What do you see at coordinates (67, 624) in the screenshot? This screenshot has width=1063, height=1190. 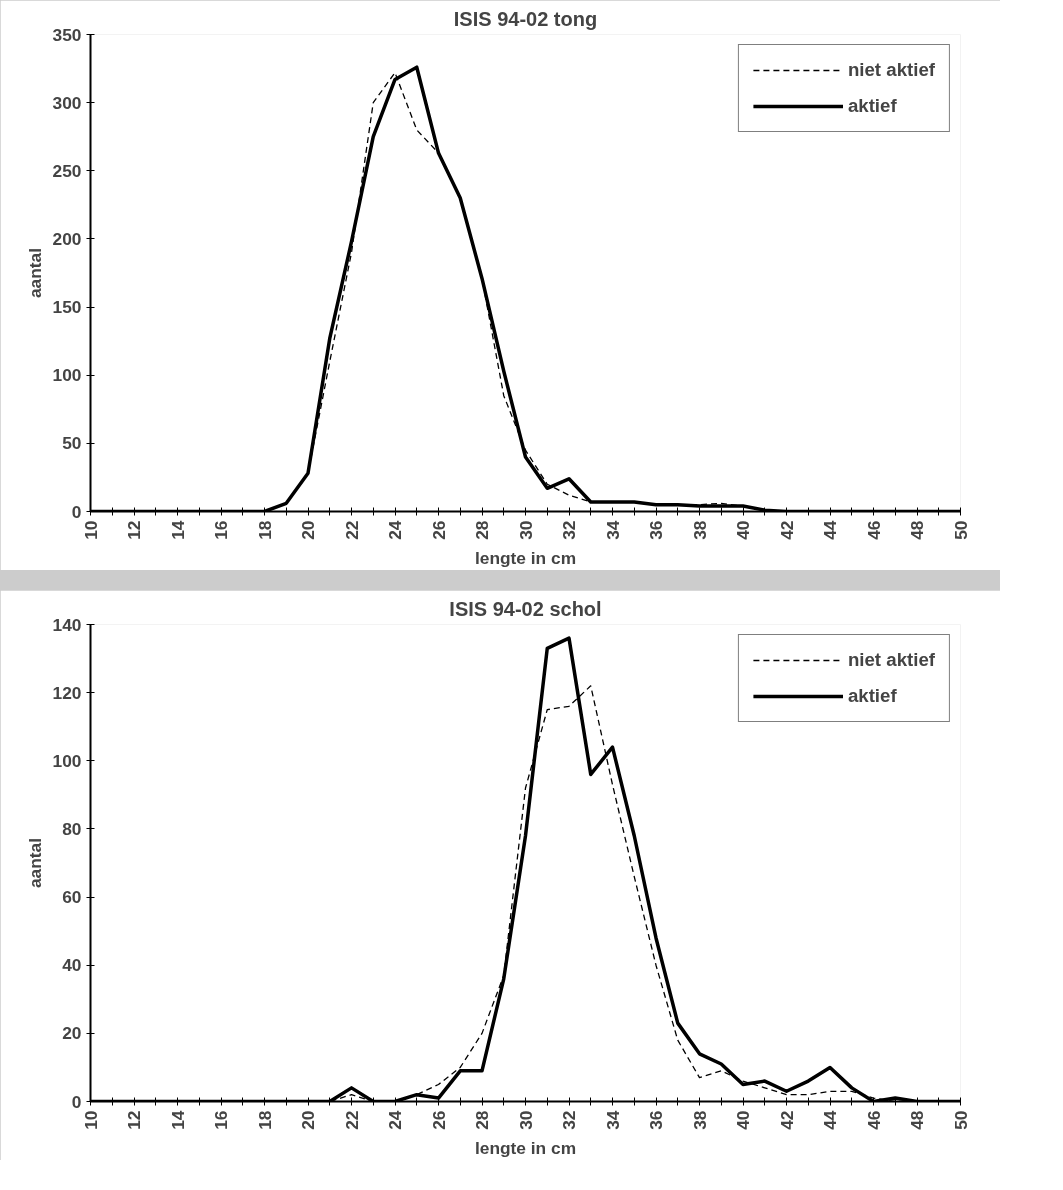 I see `y-tick-label: 140` at bounding box center [67, 624].